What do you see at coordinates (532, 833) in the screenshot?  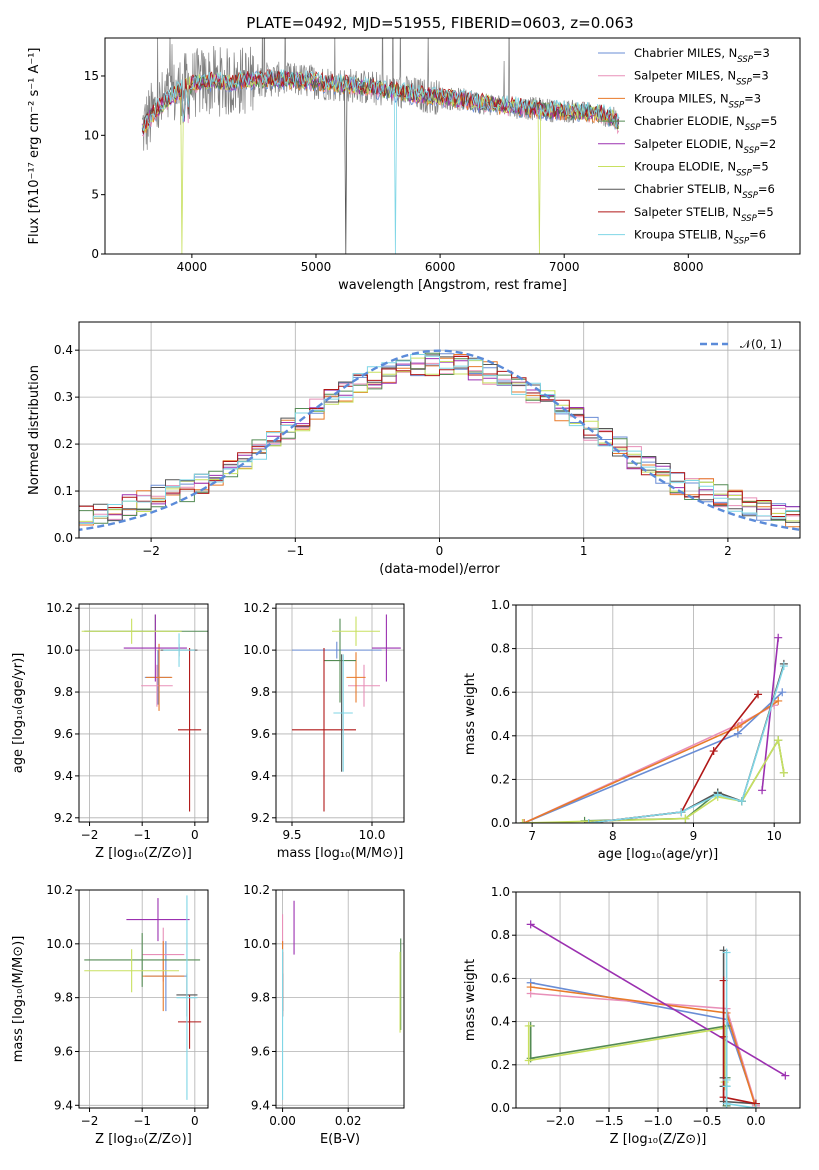 I see `weight-vs-age-xtick: 7` at bounding box center [532, 833].